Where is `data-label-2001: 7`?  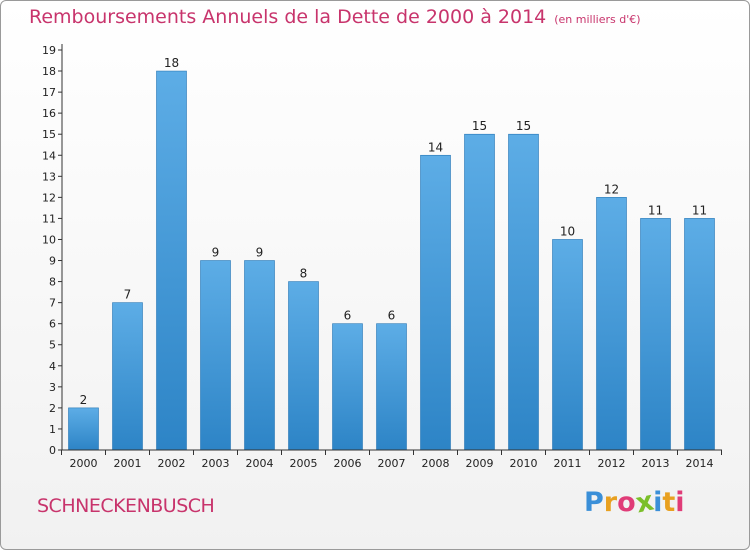 data-label-2001: 7 is located at coordinates (128, 295).